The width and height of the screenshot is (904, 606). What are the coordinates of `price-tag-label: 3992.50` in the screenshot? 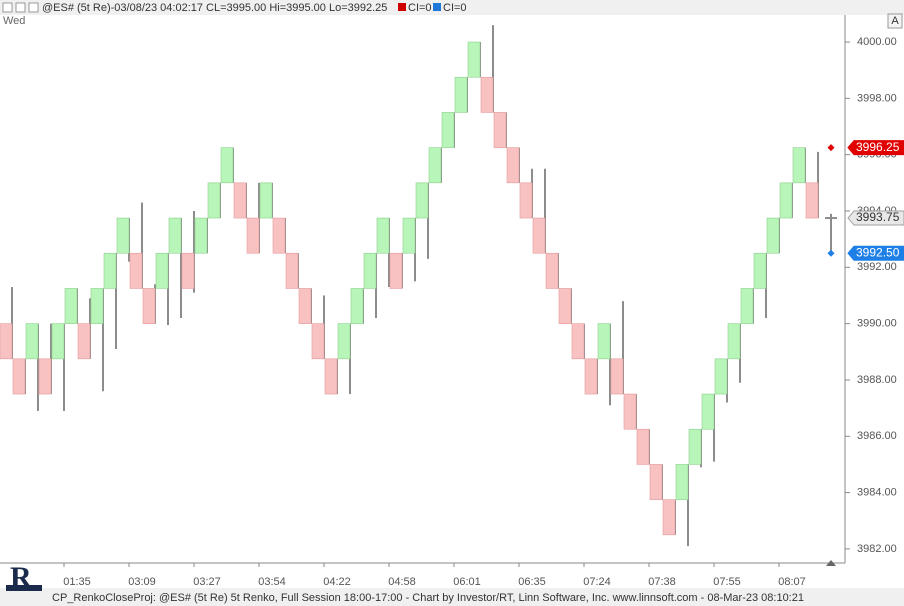 It's located at (878, 252).